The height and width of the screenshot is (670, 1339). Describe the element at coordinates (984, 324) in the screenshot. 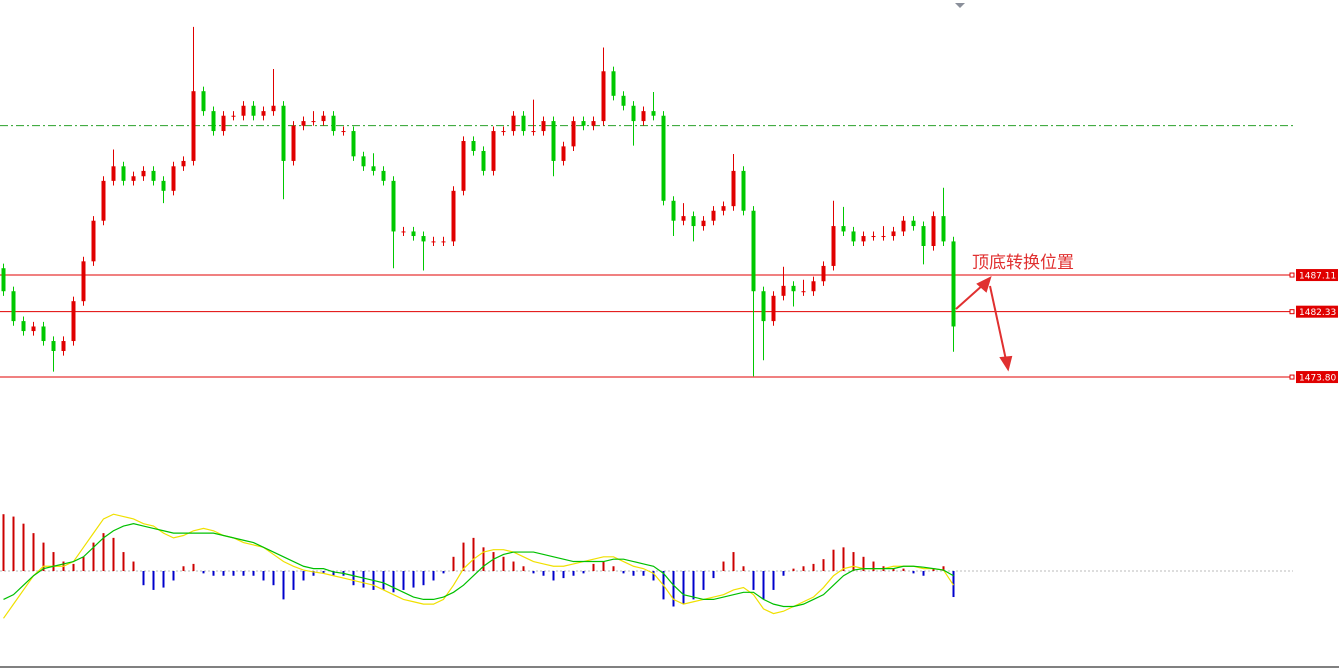

I see `arrows` at that location.